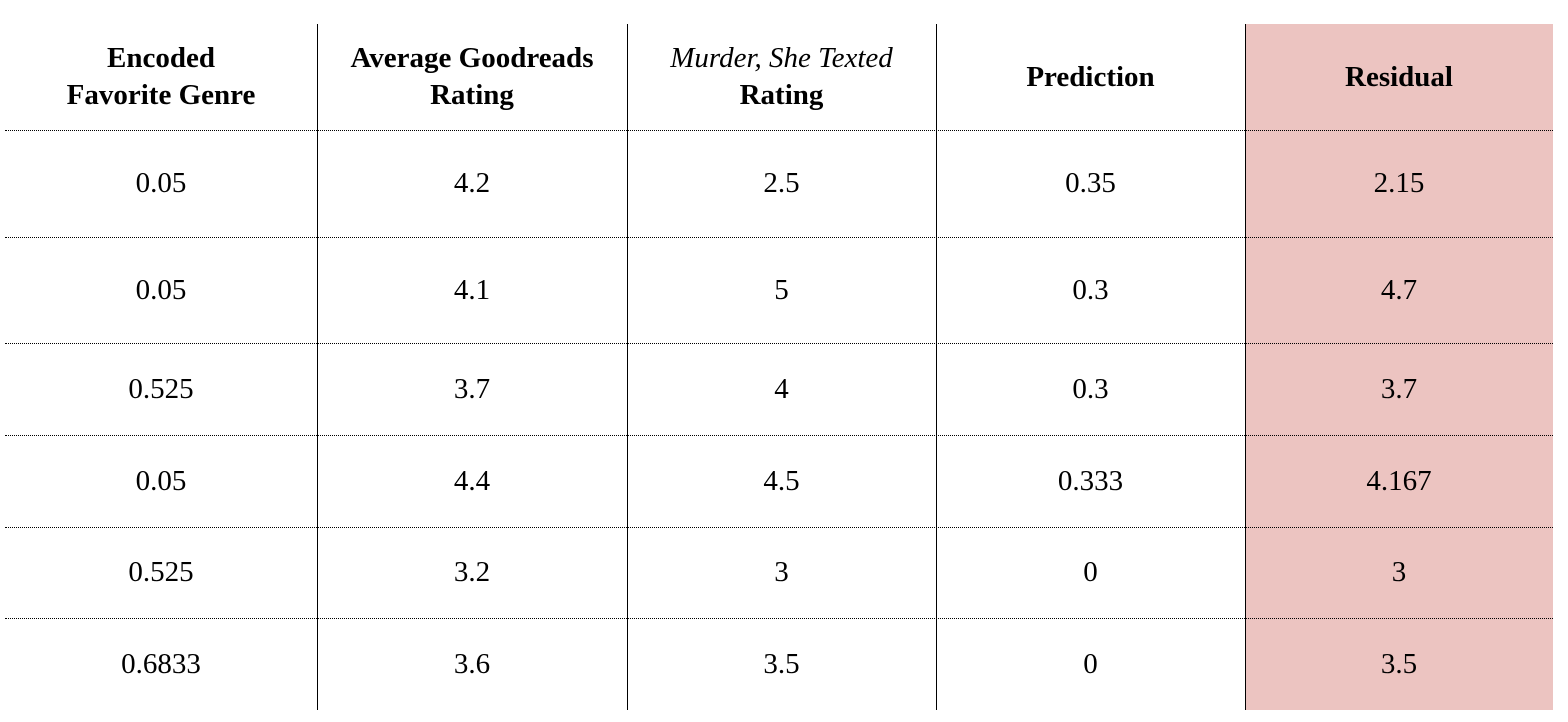 The image size is (1568, 722). Describe the element at coordinates (1399, 289) in the screenshot. I see `table-cell: 4.7` at that location.